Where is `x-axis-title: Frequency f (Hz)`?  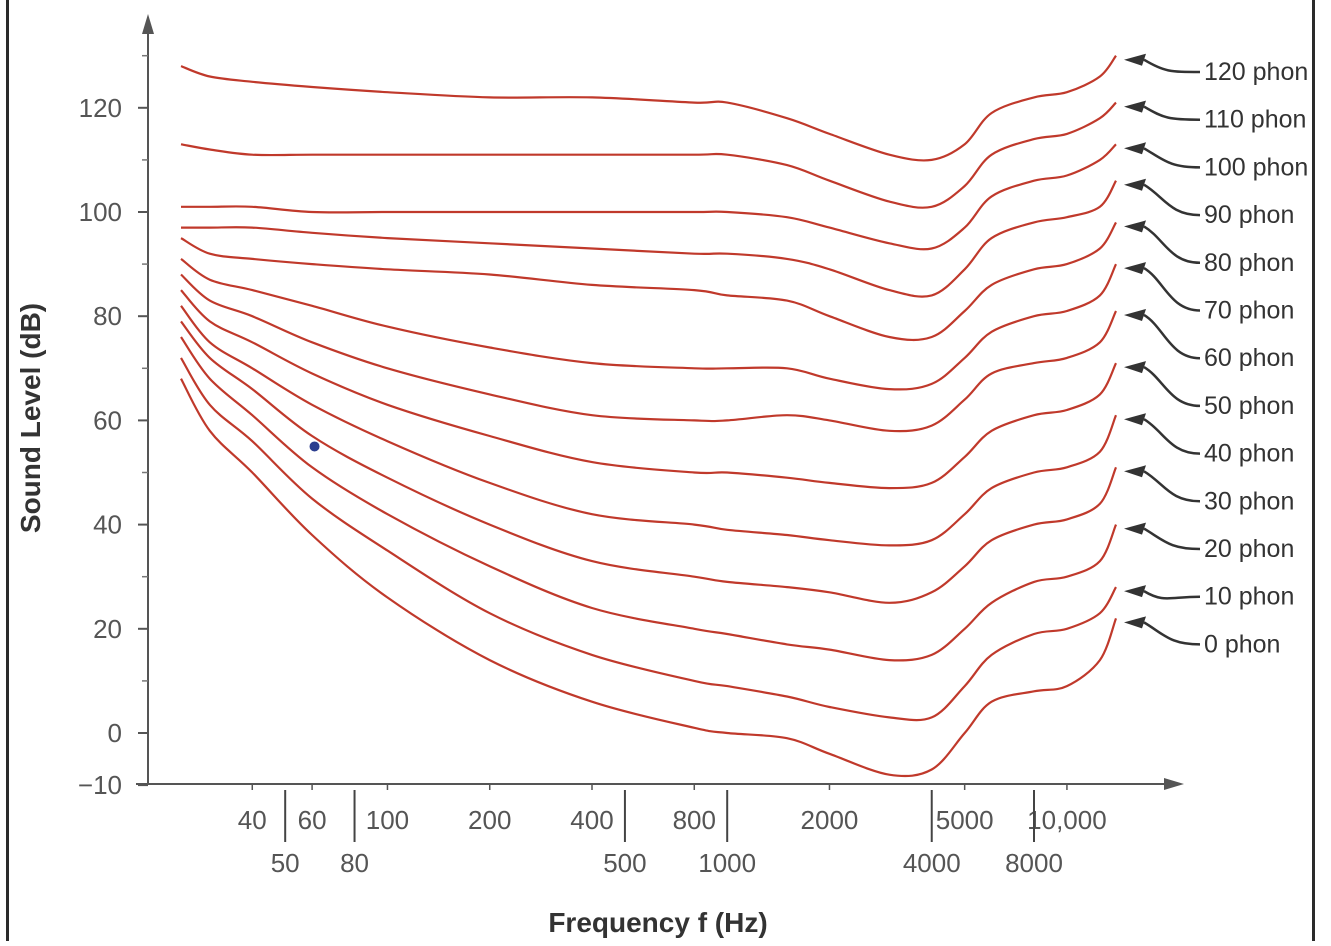
x-axis-title: Frequency f (Hz) is located at coordinates (657, 922).